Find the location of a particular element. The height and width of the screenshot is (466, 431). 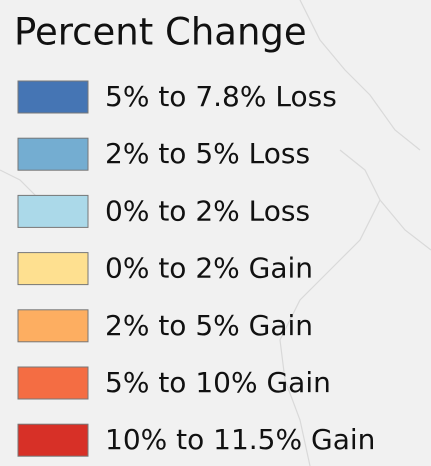

legend-label: 2% to 5% Loss is located at coordinates (207, 153).